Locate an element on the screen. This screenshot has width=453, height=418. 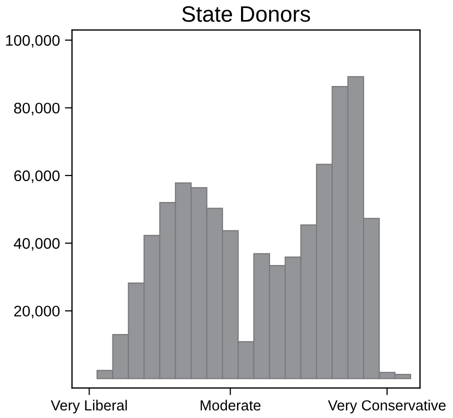
x-tick-label: Very Liberal is located at coordinates (88, 407).